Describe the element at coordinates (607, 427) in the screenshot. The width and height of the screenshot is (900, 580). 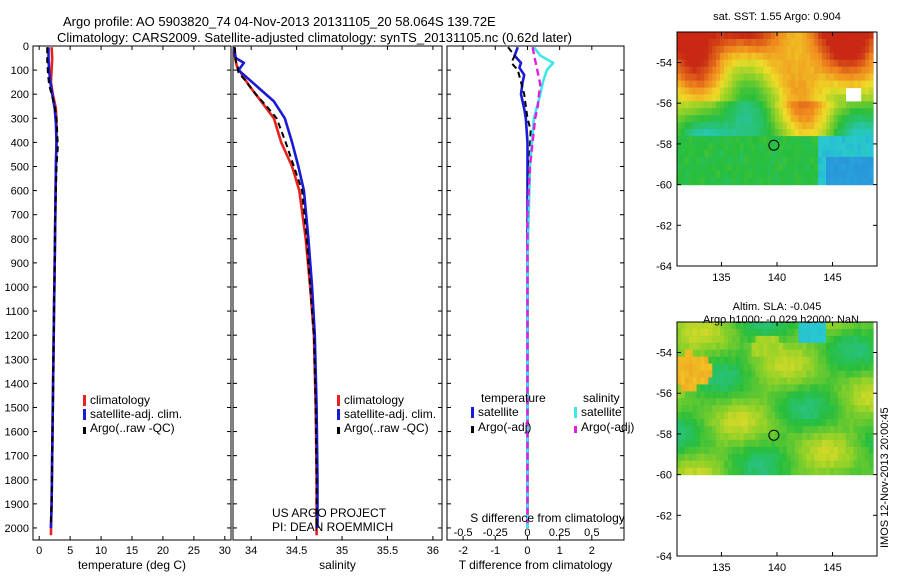
I see `difference-legend-entry: Argo(-adj)` at that location.